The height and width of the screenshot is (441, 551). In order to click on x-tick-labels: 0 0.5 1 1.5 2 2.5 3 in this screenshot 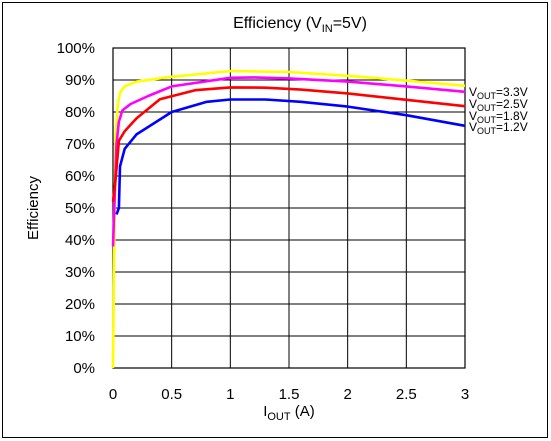, I will do `click(289, 394)`.